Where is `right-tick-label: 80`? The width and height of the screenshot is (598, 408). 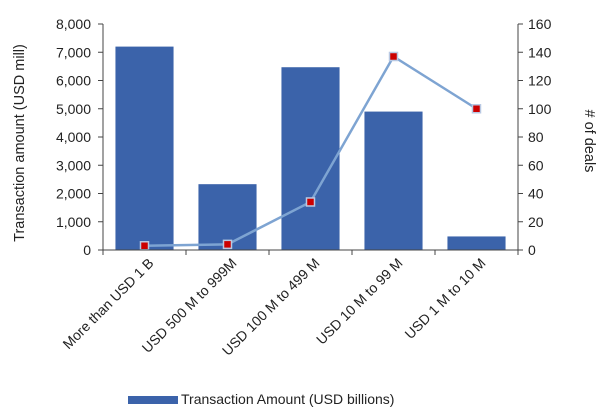 right-tick-label: 80 is located at coordinates (536, 137).